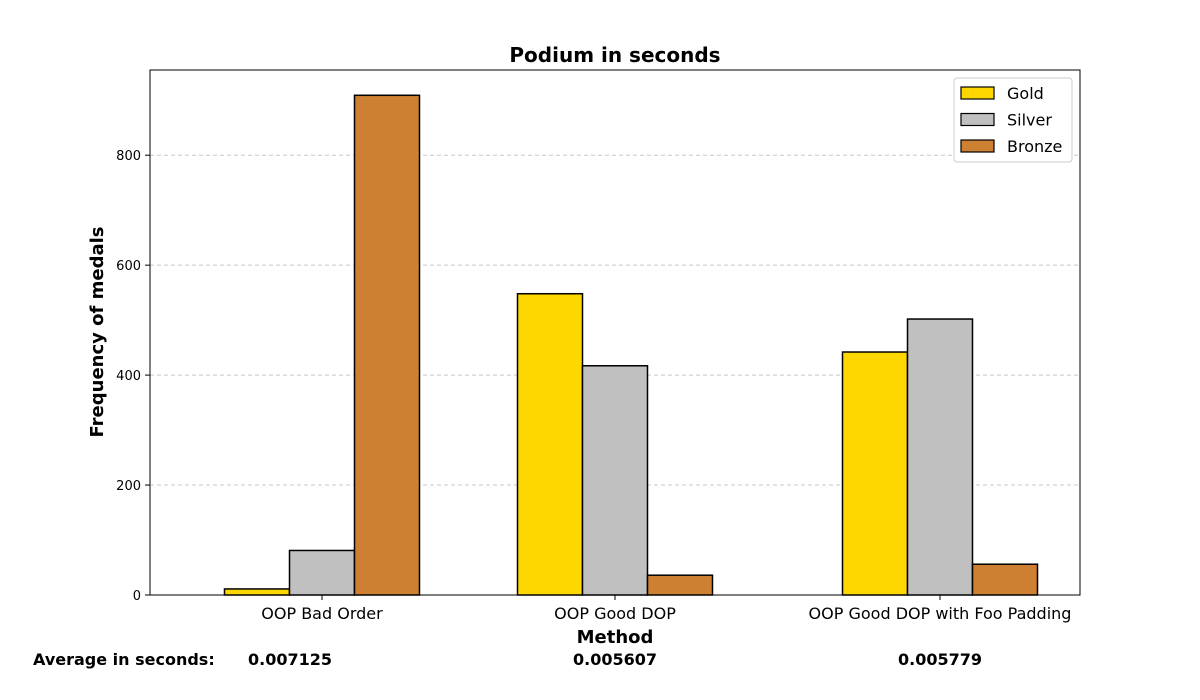  Describe the element at coordinates (128, 266) in the screenshot. I see `y-tick-label: 600` at that location.